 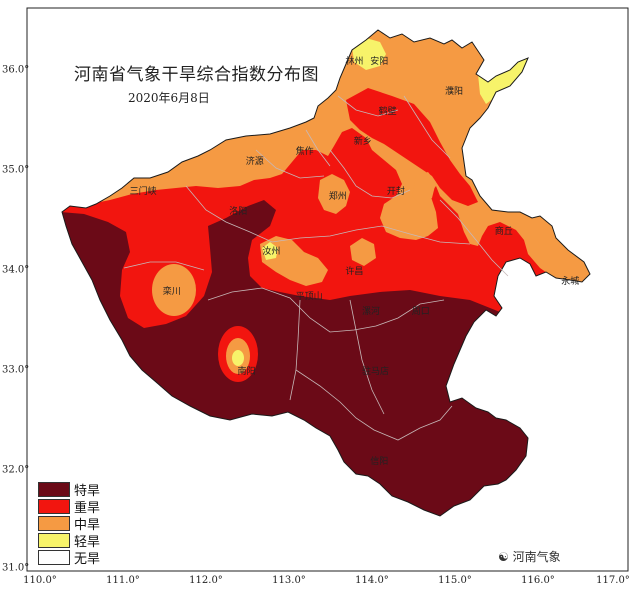 I want to click on city-label: 商丘, so click(x=503, y=232).